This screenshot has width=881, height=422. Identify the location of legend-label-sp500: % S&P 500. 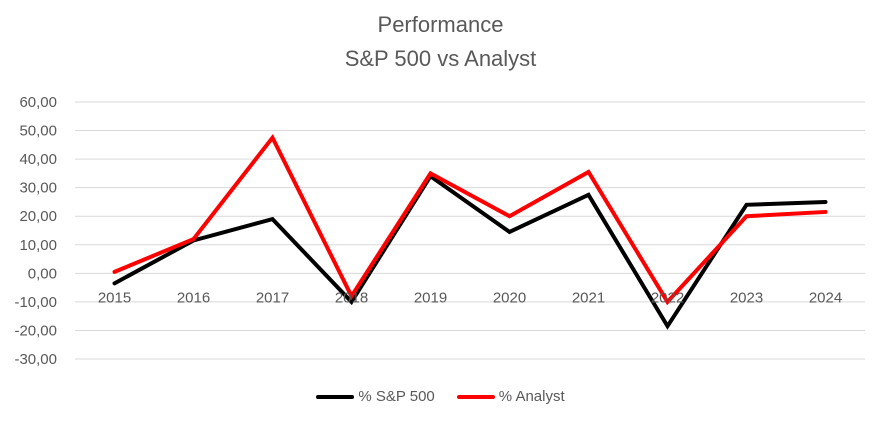
(396, 396).